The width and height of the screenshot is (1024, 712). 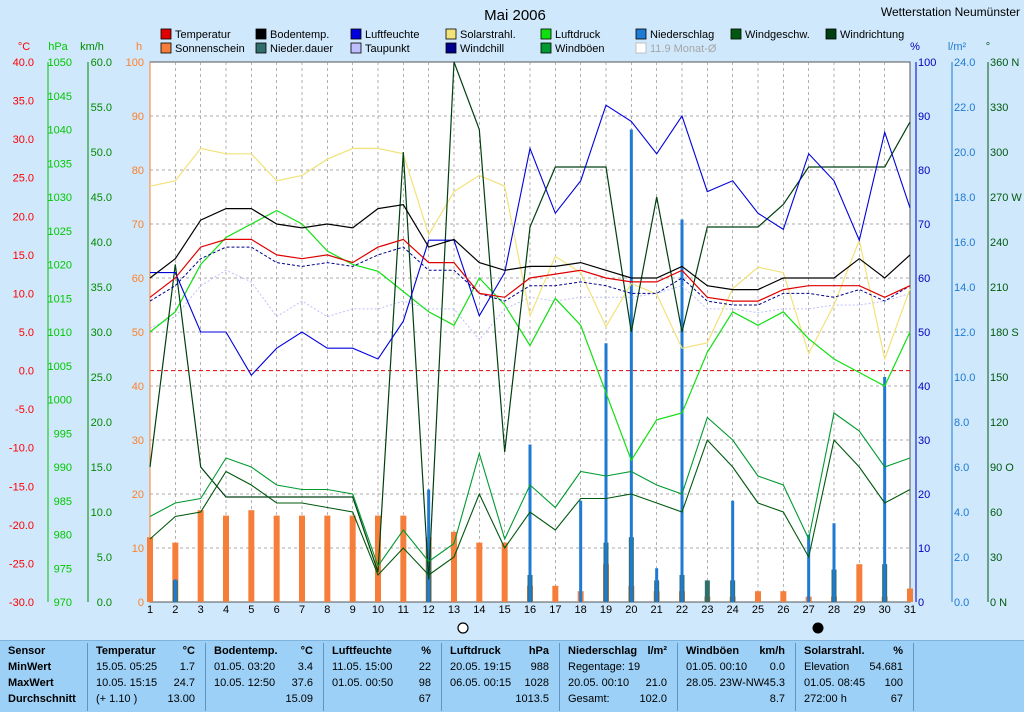 What do you see at coordinates (657, 610) in the screenshot?
I see `x-tick-label: 21` at bounding box center [657, 610].